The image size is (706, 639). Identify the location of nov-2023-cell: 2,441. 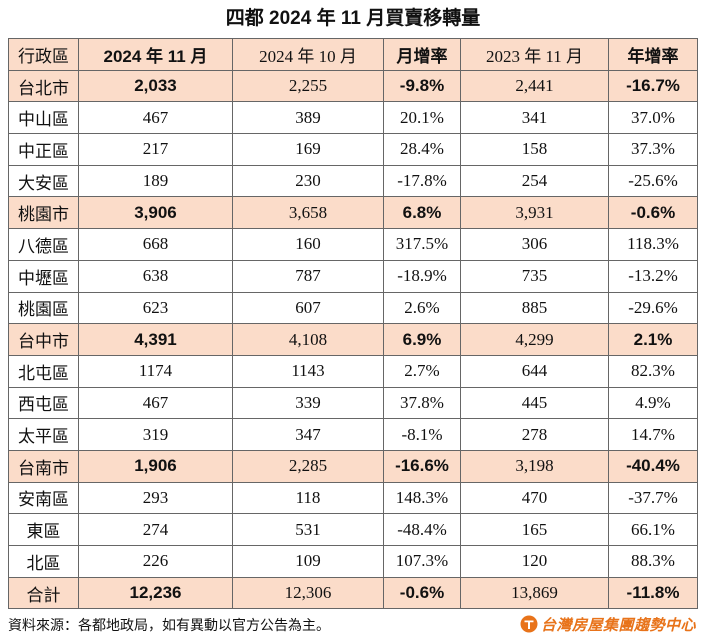
(534, 86).